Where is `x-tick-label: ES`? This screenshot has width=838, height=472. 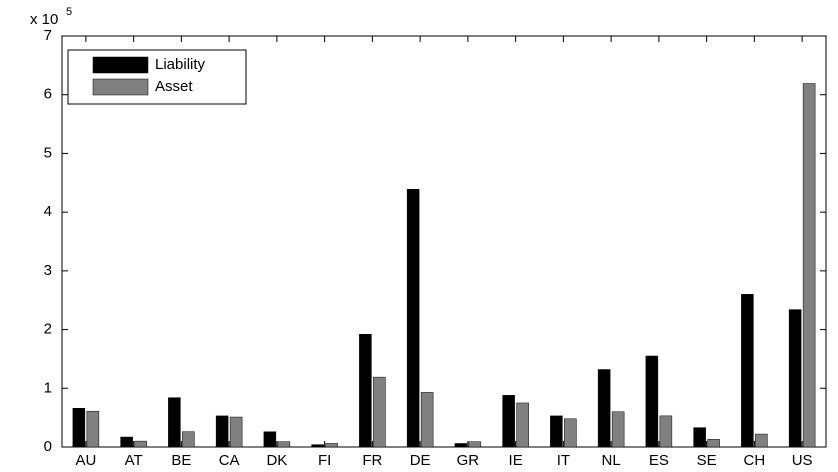
x-tick-label: ES is located at coordinates (659, 460).